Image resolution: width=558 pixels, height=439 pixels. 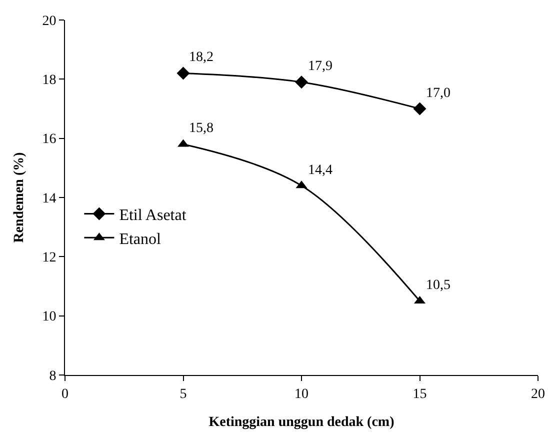 What do you see at coordinates (320, 66) in the screenshot?
I see `data-label: 17,9` at bounding box center [320, 66].